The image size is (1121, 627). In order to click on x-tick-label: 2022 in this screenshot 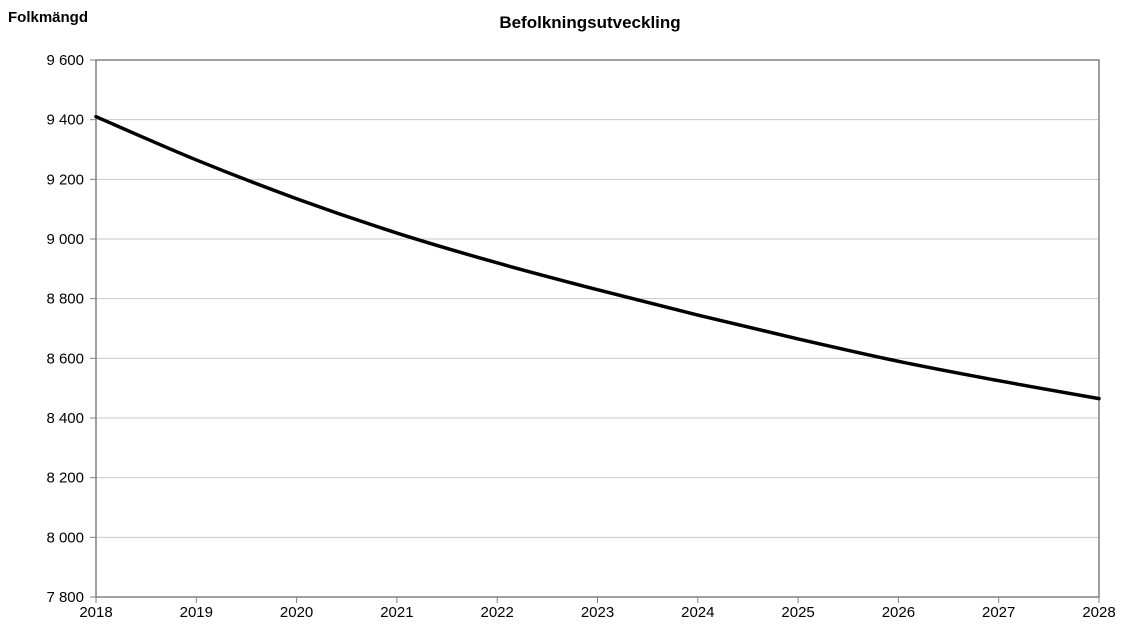, I will do `click(497, 612)`.